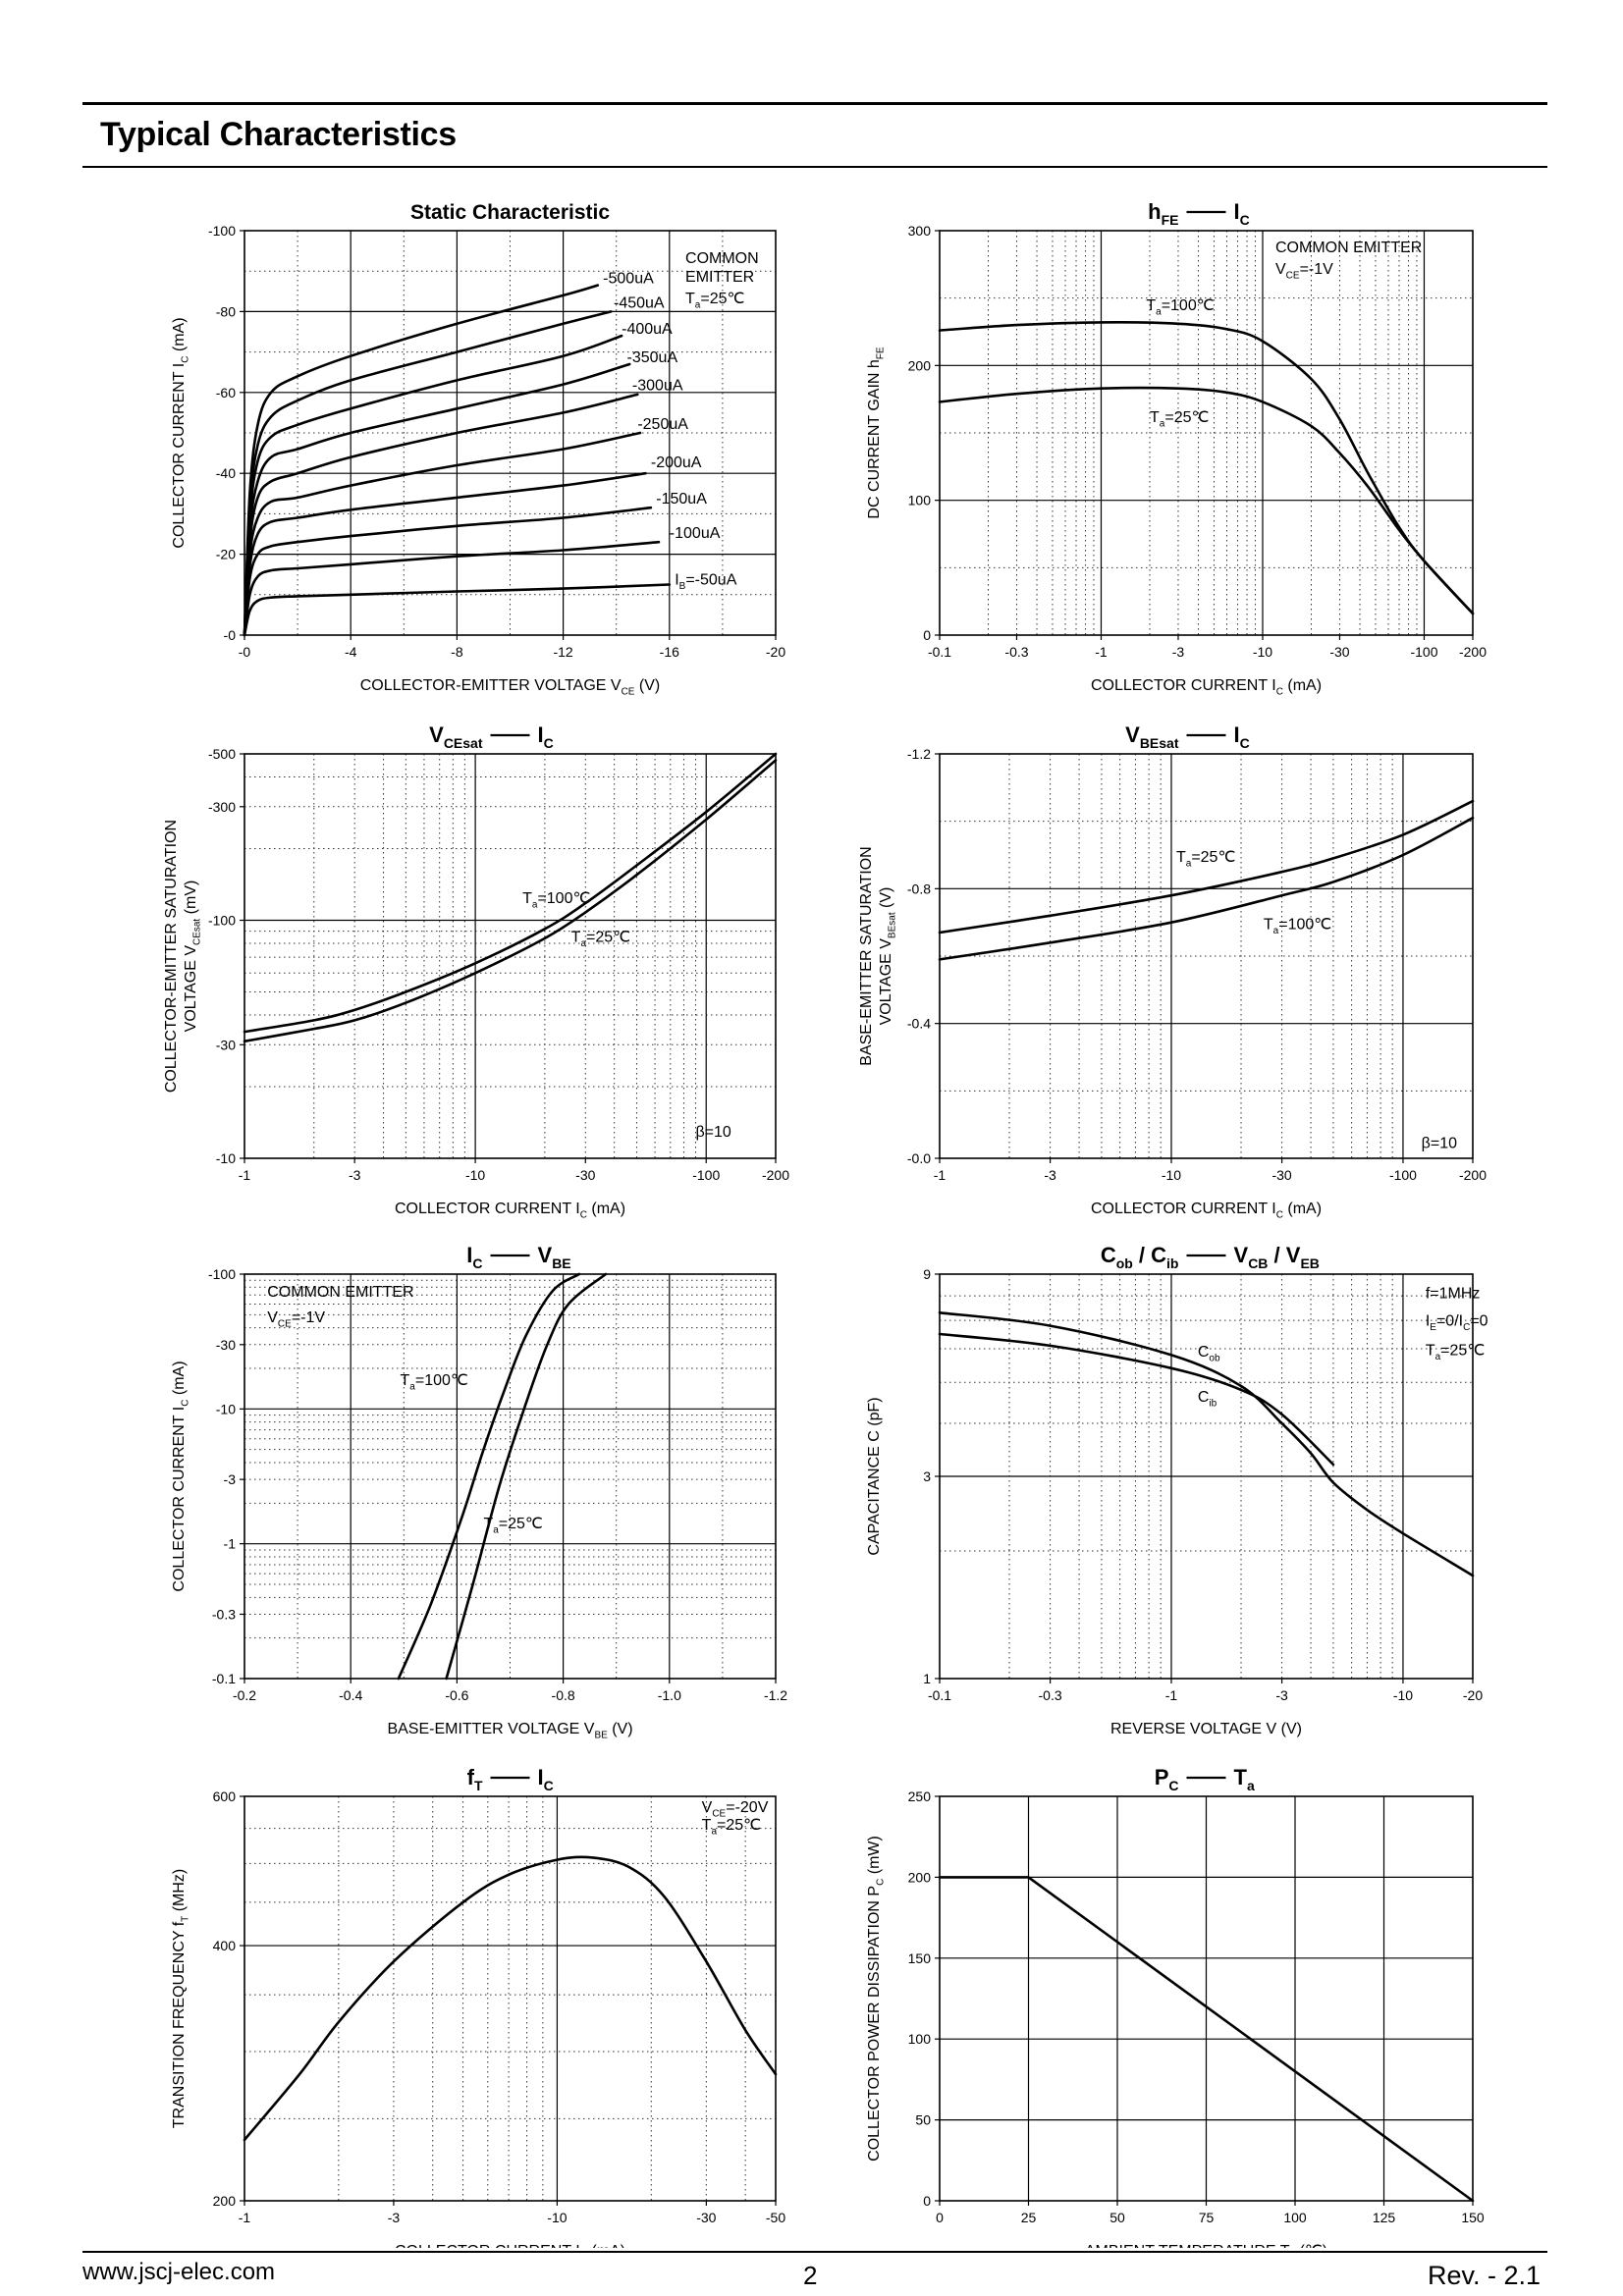 The image size is (1623, 2296). What do you see at coordinates (171, 956) in the screenshot?
I see `y-axis-label: COLLECTOR-EMITTER SATURATION` at bounding box center [171, 956].